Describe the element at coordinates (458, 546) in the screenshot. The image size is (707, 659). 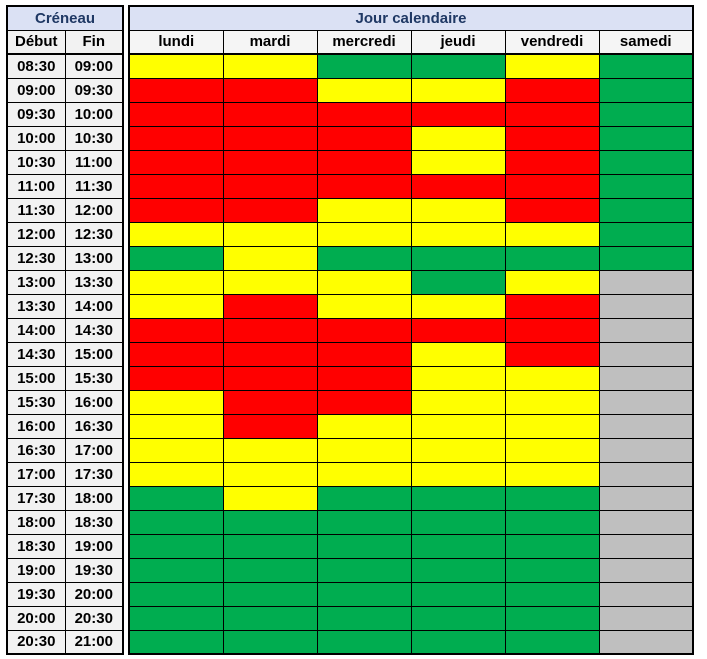
I see `slot-cell-jeudi-18:30` at that location.